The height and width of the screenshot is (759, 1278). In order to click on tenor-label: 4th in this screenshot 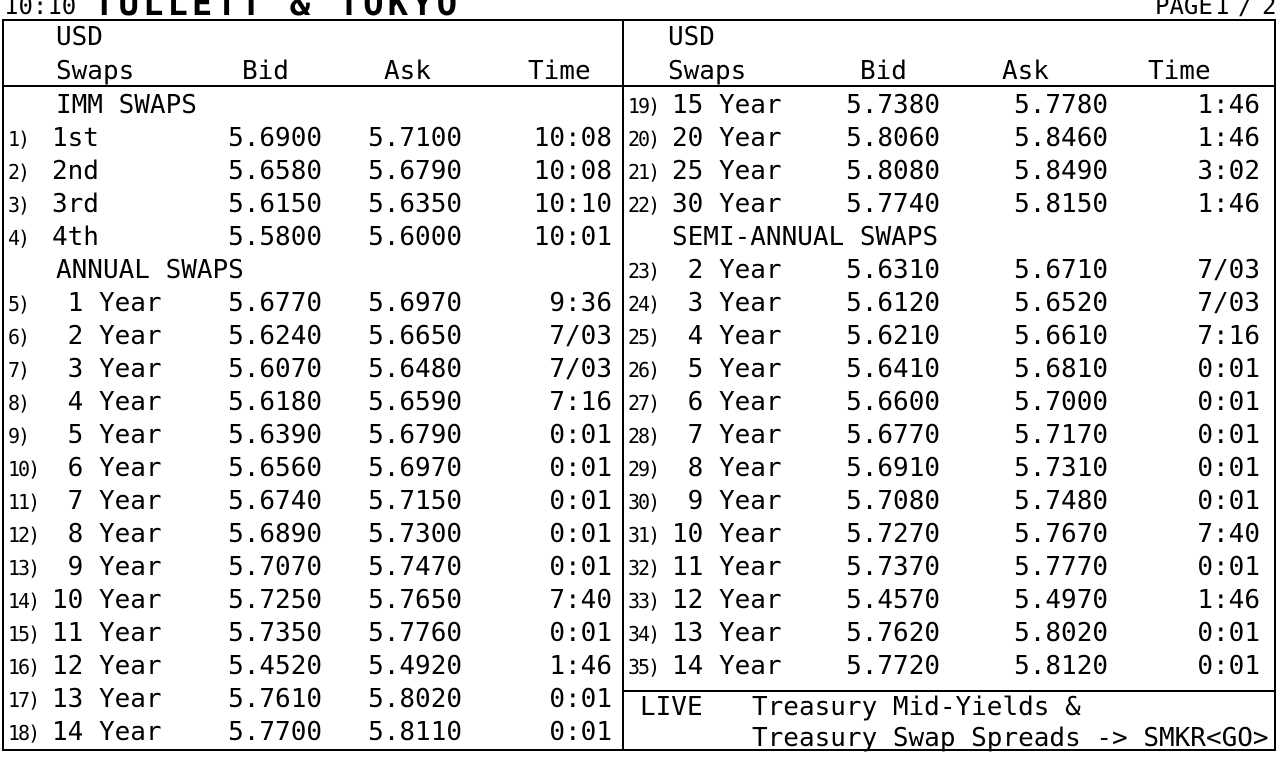, I will do `click(75, 237)`.